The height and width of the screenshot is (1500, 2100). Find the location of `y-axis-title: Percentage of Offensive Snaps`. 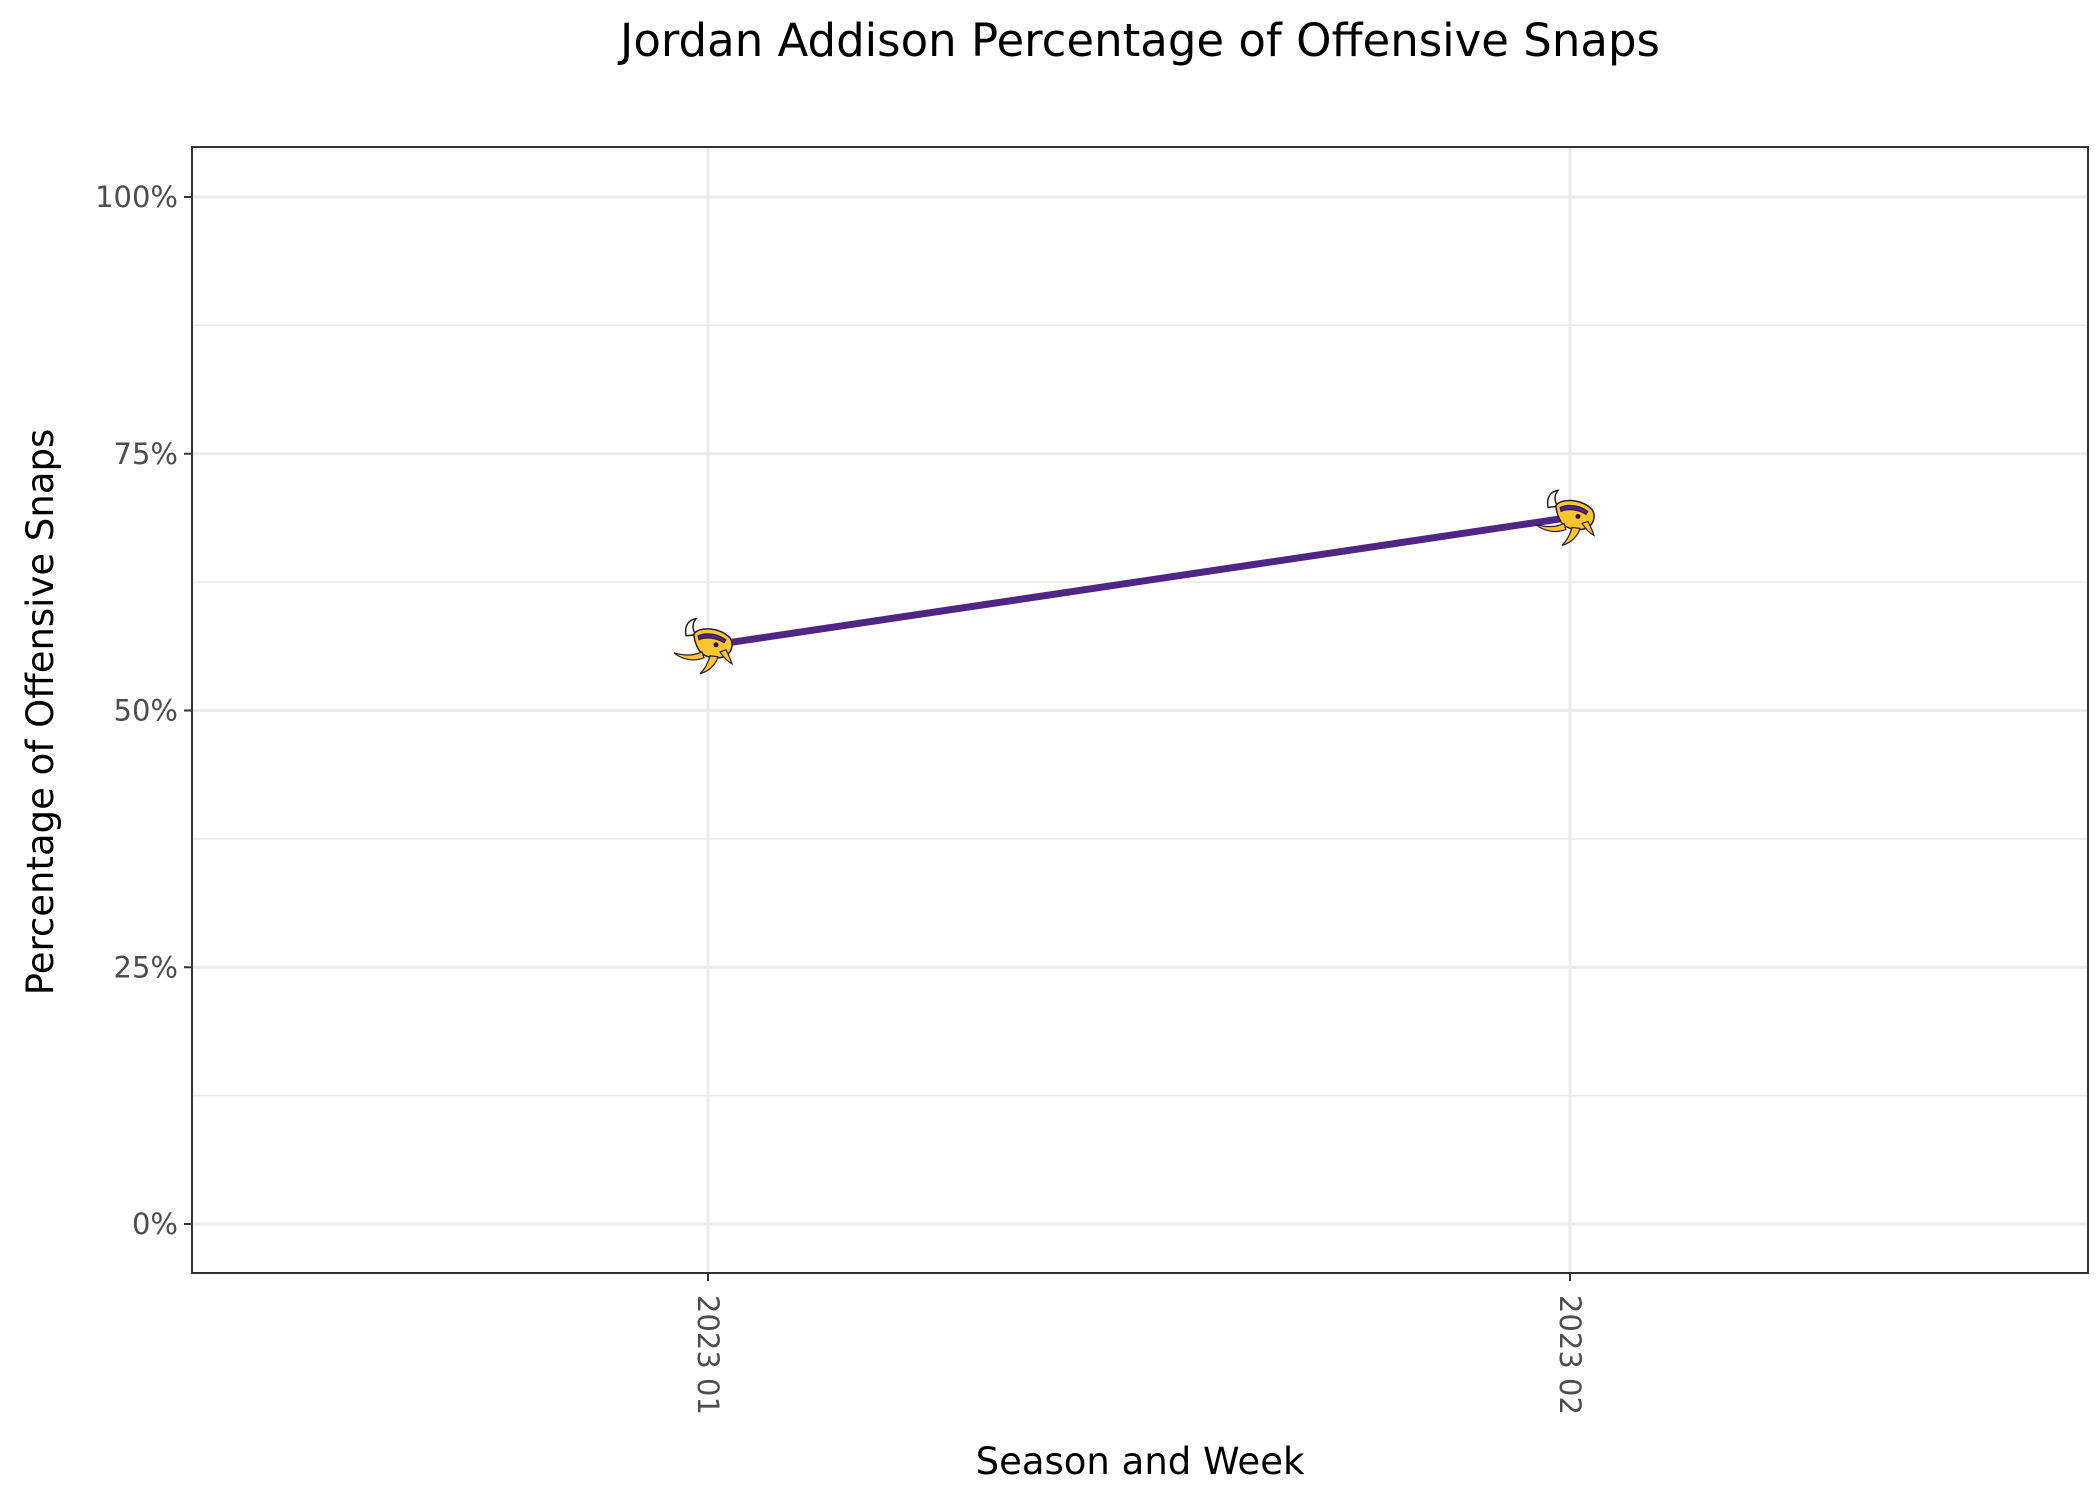

y-axis-title: Percentage of Offensive Snaps is located at coordinates (40, 712).